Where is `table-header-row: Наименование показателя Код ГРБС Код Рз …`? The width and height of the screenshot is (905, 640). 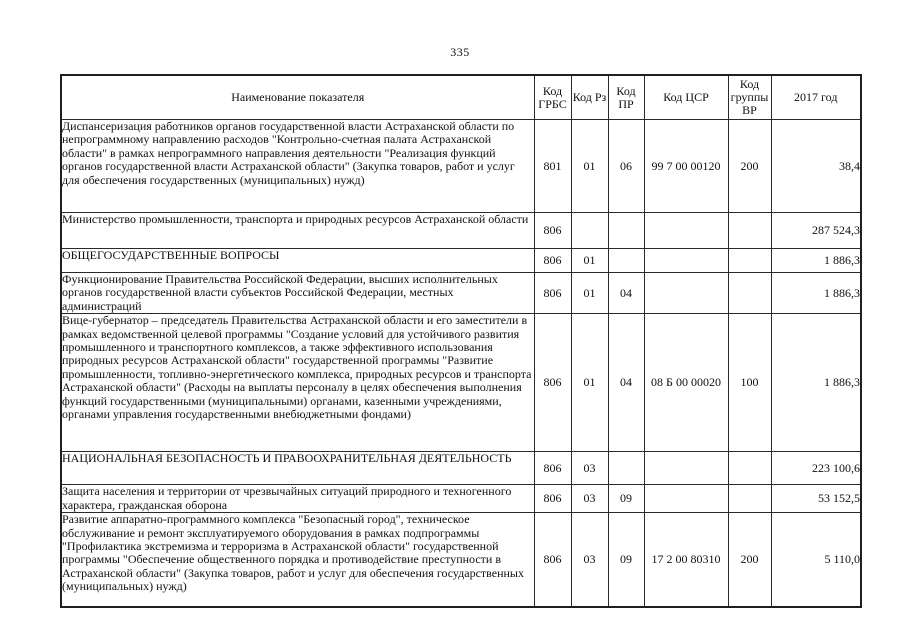
table-header-row: Наименование показателя Код ГРБС Код Рз … is located at coordinates (461, 97).